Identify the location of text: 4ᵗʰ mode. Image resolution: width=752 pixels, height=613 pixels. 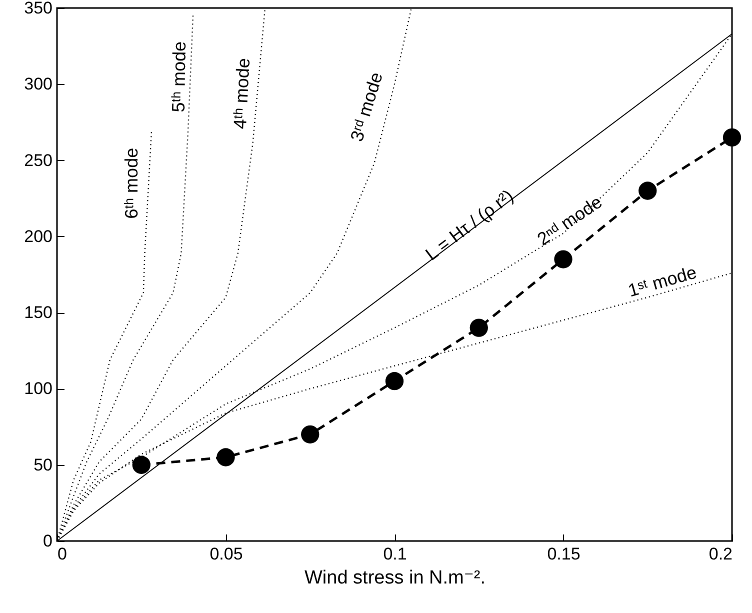
(242, 94).